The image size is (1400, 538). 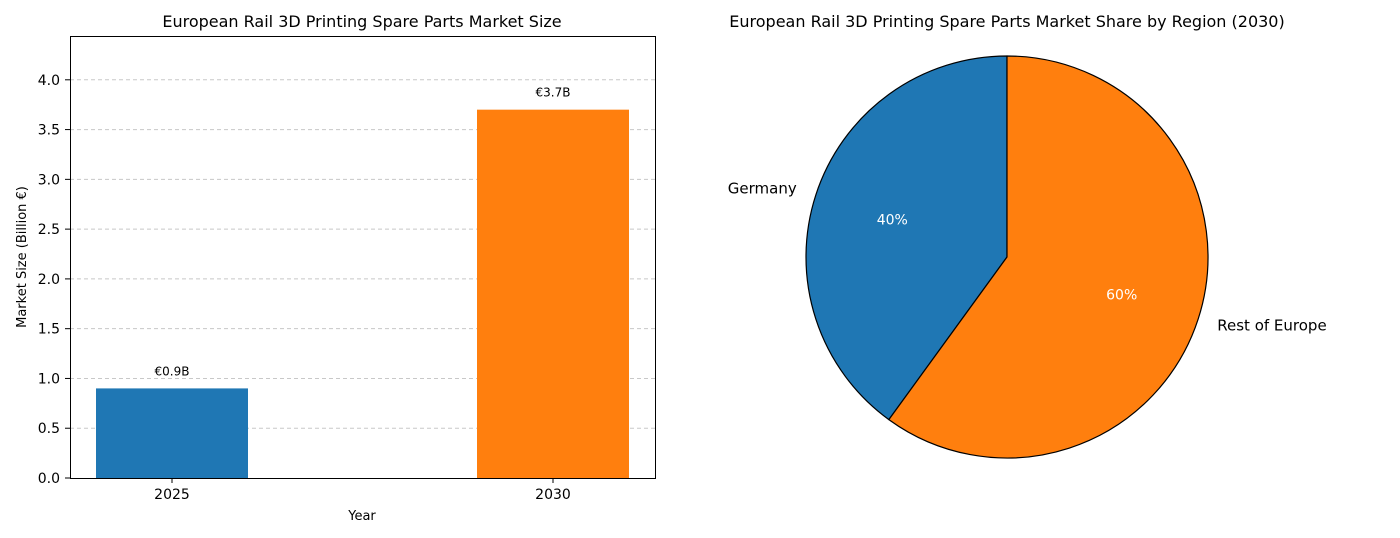 What do you see at coordinates (49, 429) in the screenshot?
I see `bar-y-tick-label: 0.5` at bounding box center [49, 429].